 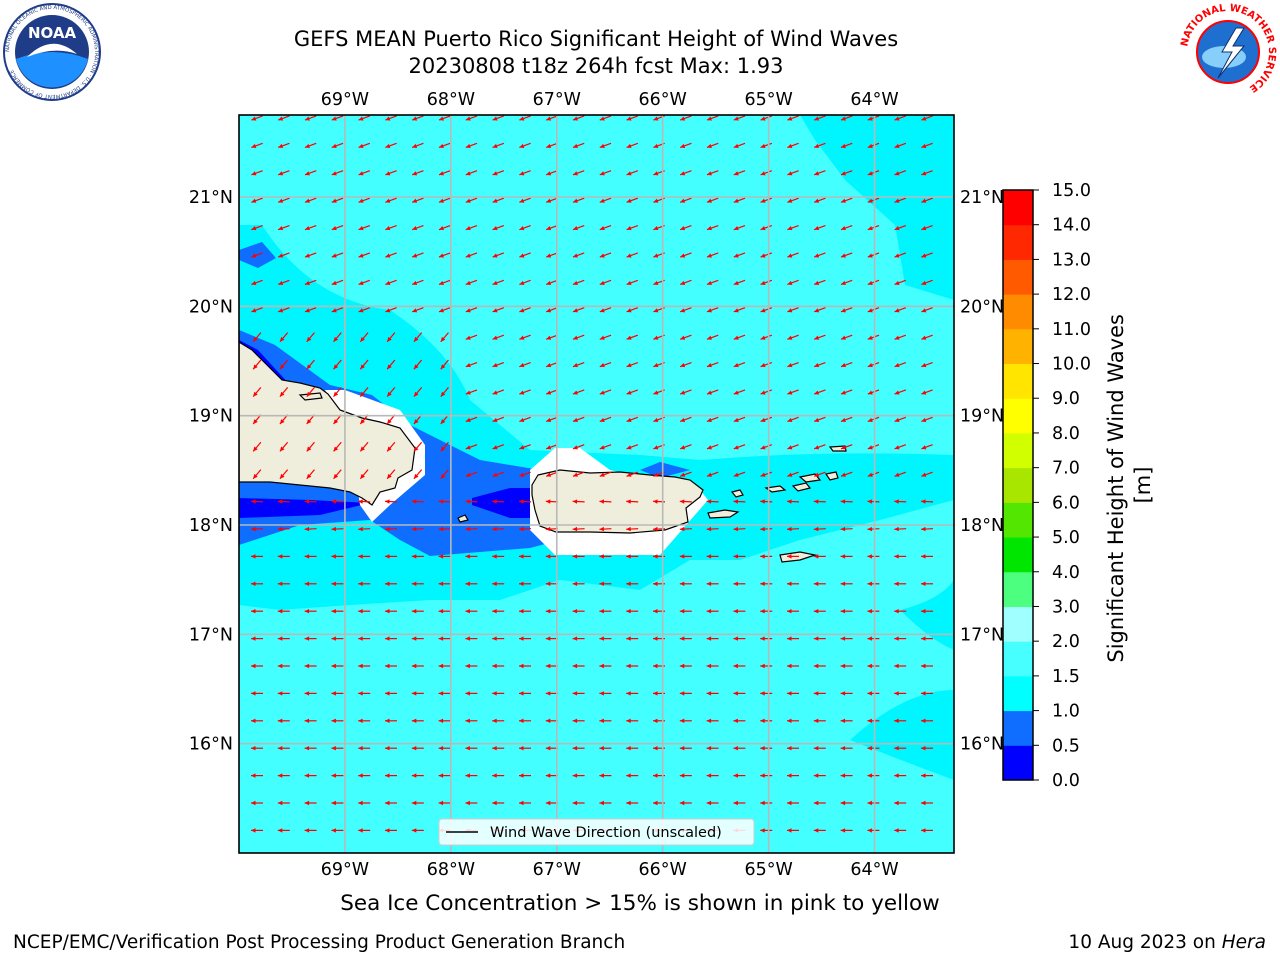 What do you see at coordinates (463, 518) in the screenshot?
I see `mona-island` at bounding box center [463, 518].